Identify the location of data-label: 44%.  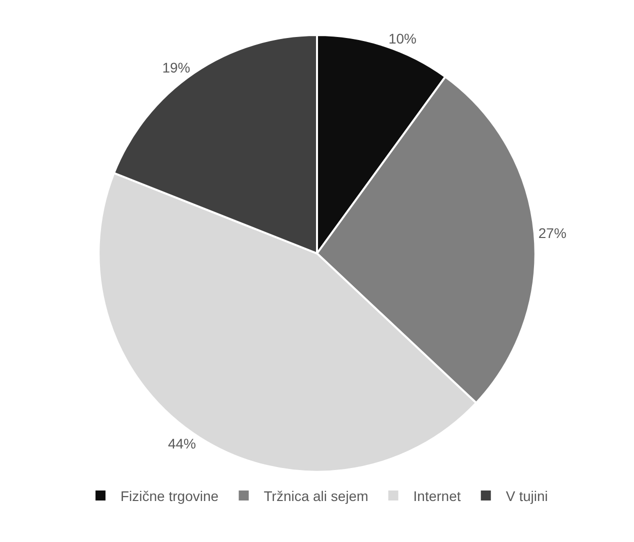
(182, 444).